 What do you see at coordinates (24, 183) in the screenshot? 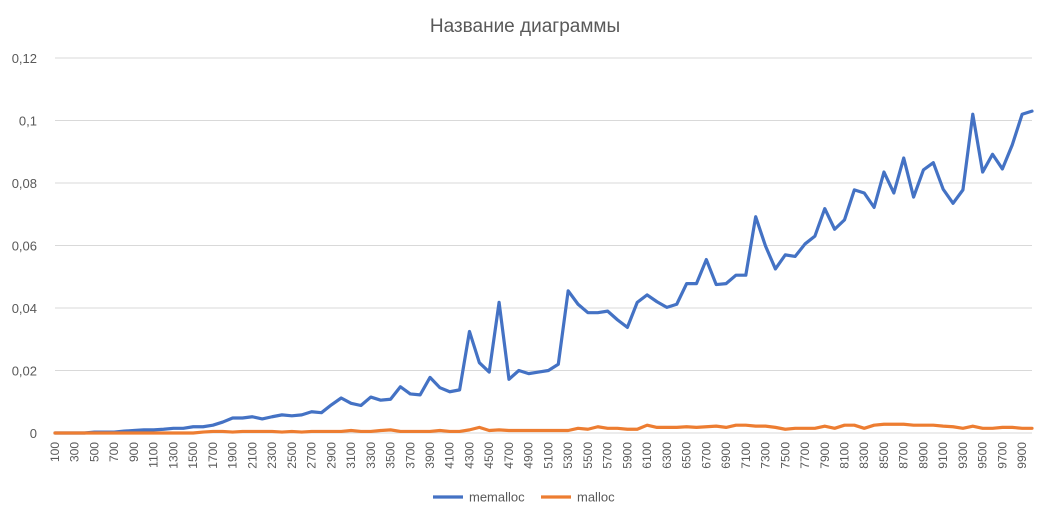
I see `y-tick-label: 0,08` at bounding box center [24, 183].